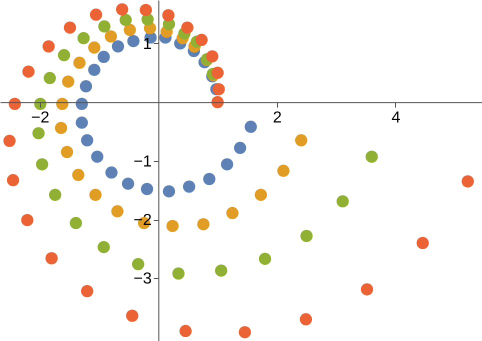  I want to click on y-tick-label: −3, so click(143, 279).